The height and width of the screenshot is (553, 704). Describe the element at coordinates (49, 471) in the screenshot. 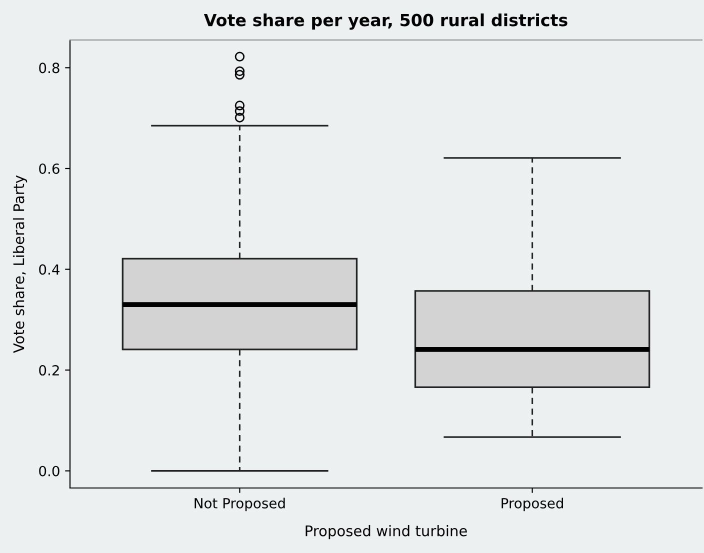

I see `y-tick-label: 0.0` at that location.